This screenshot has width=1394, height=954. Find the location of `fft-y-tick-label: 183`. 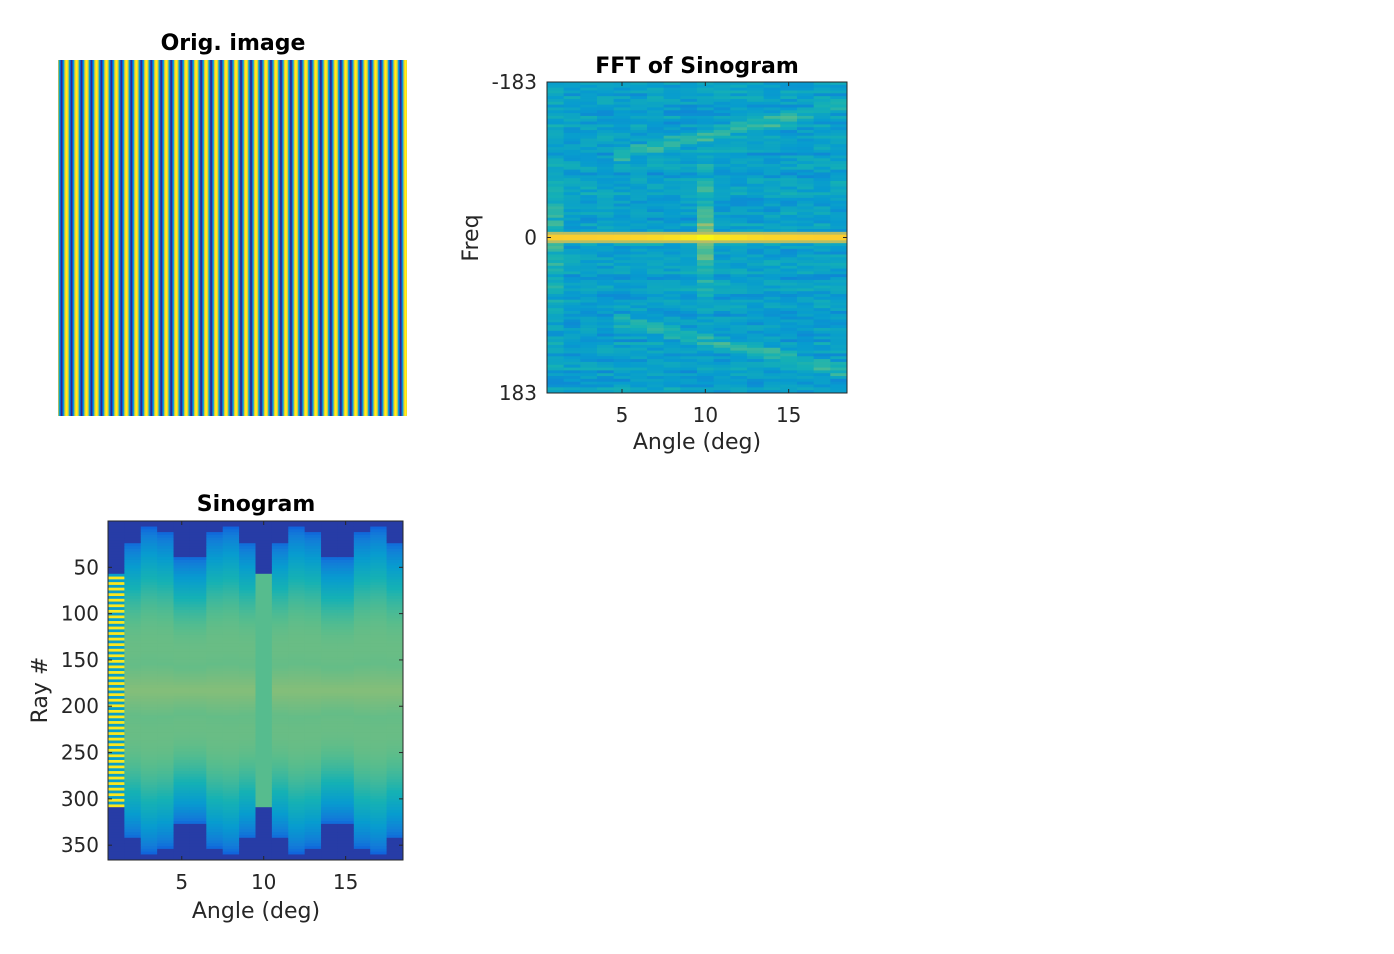

fft-y-tick-label: 183 is located at coordinates (518, 393).